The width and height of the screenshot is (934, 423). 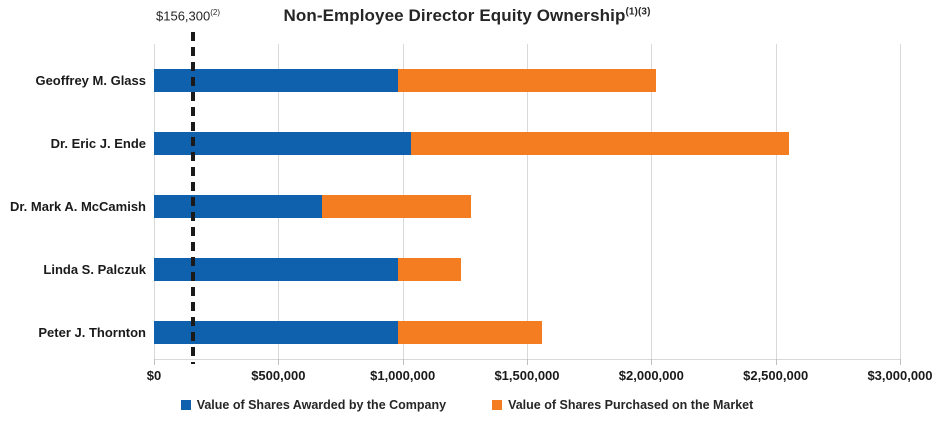 What do you see at coordinates (403, 375) in the screenshot?
I see `x-axis-tick-label: $1,000,000` at bounding box center [403, 375].